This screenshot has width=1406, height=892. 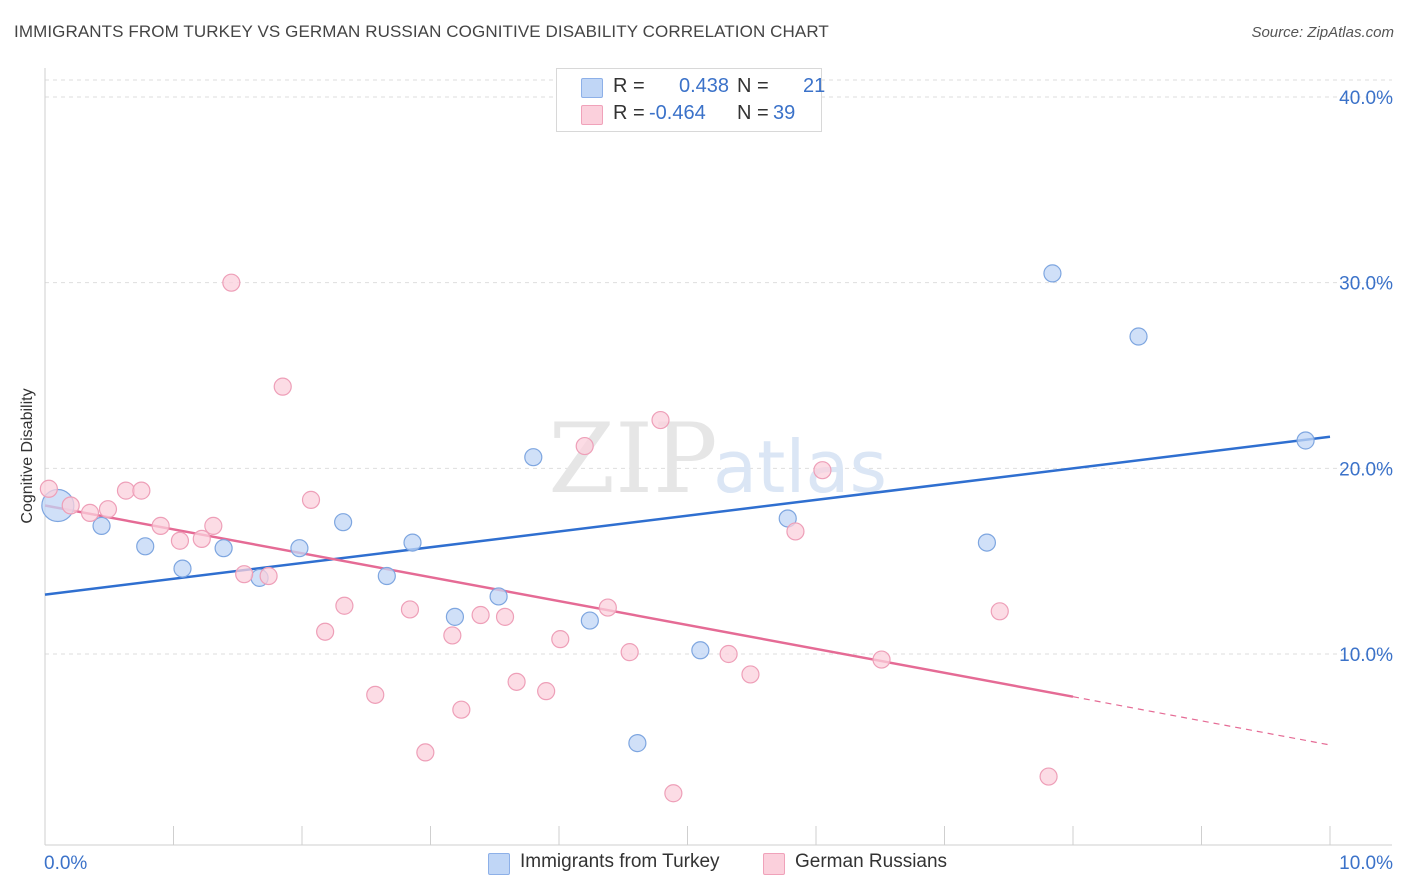 What do you see at coordinates (871, 861) in the screenshot?
I see `series-name-german-russians: German Russians` at bounding box center [871, 861].